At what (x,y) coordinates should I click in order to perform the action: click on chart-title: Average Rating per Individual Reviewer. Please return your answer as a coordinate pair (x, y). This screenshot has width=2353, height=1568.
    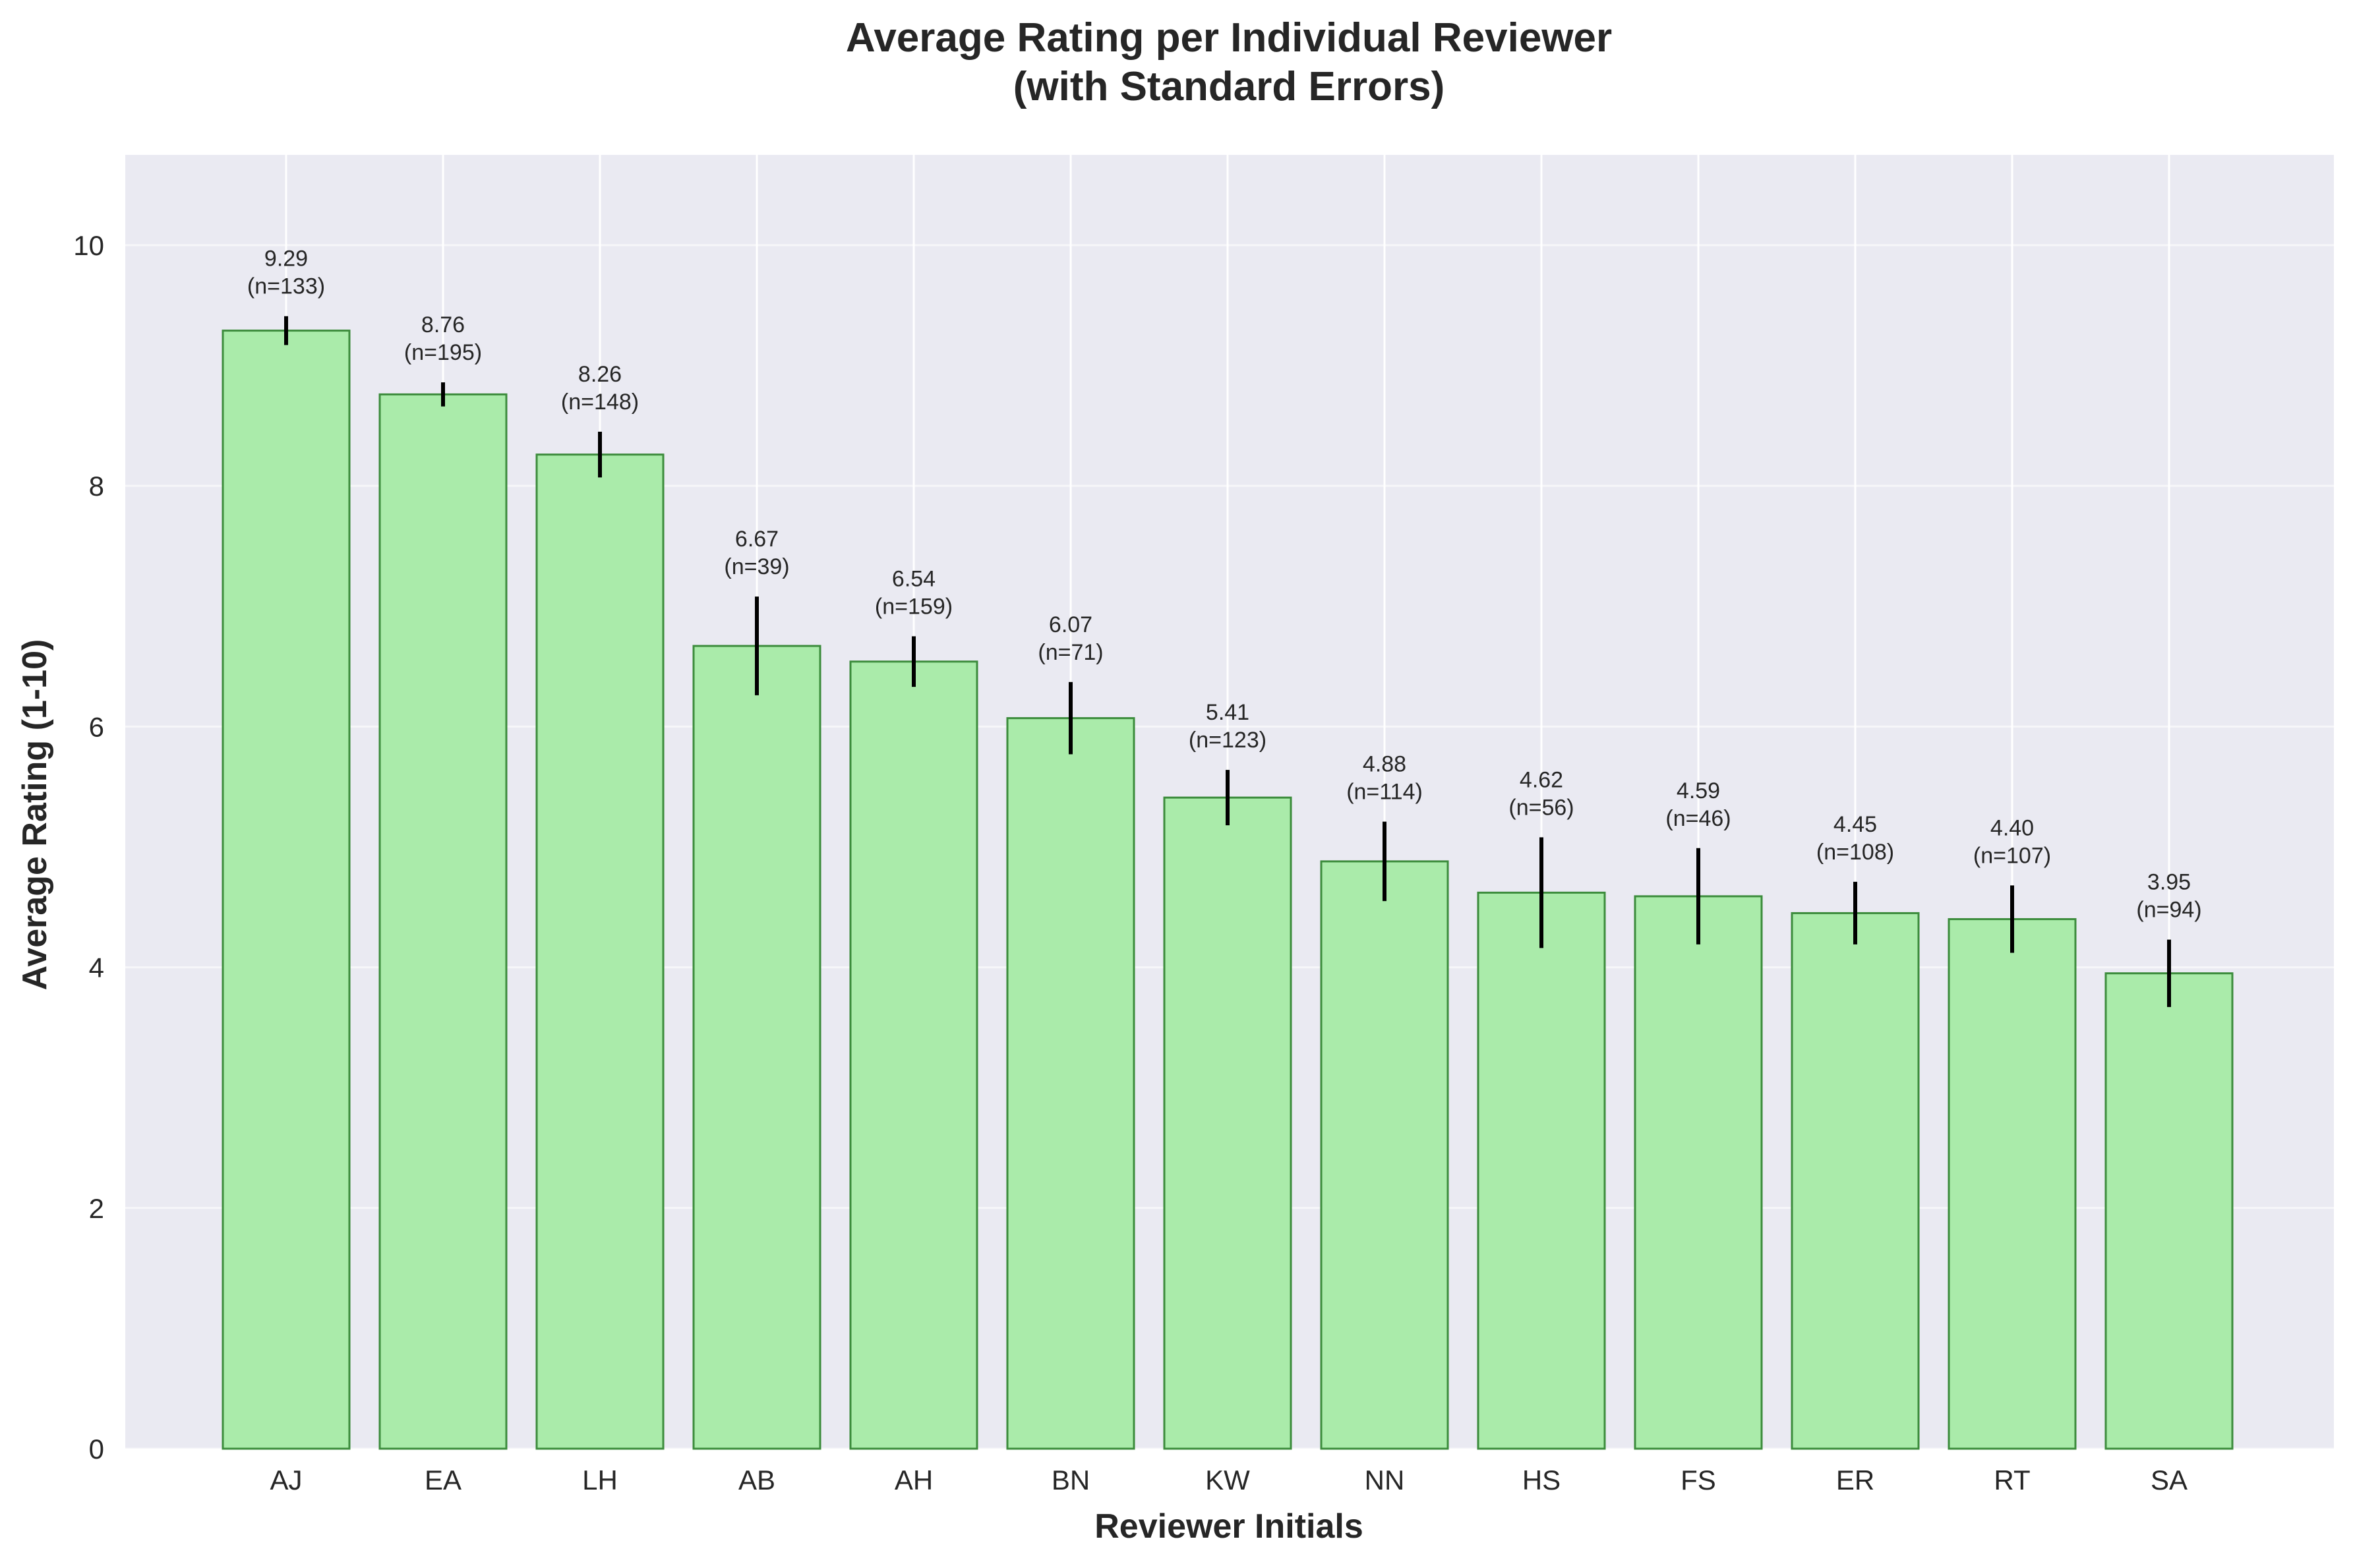
    Looking at the image, I should click on (1229, 38).